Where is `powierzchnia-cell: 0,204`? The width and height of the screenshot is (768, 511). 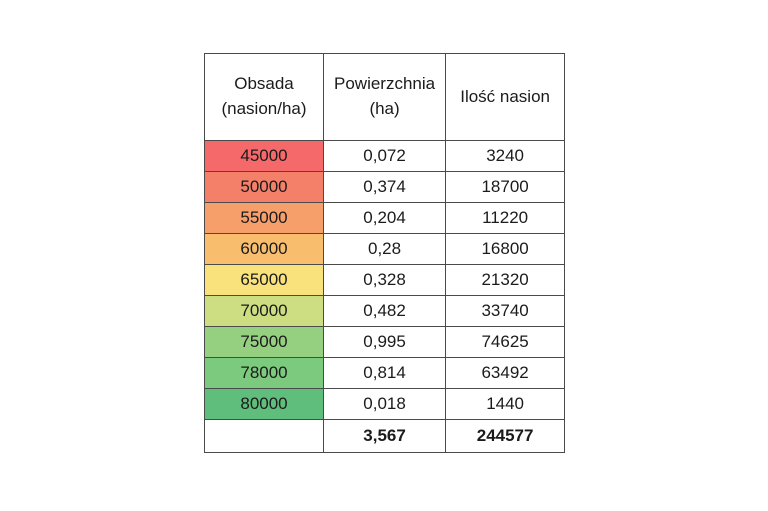
powierzchnia-cell: 0,204 is located at coordinates (384, 218).